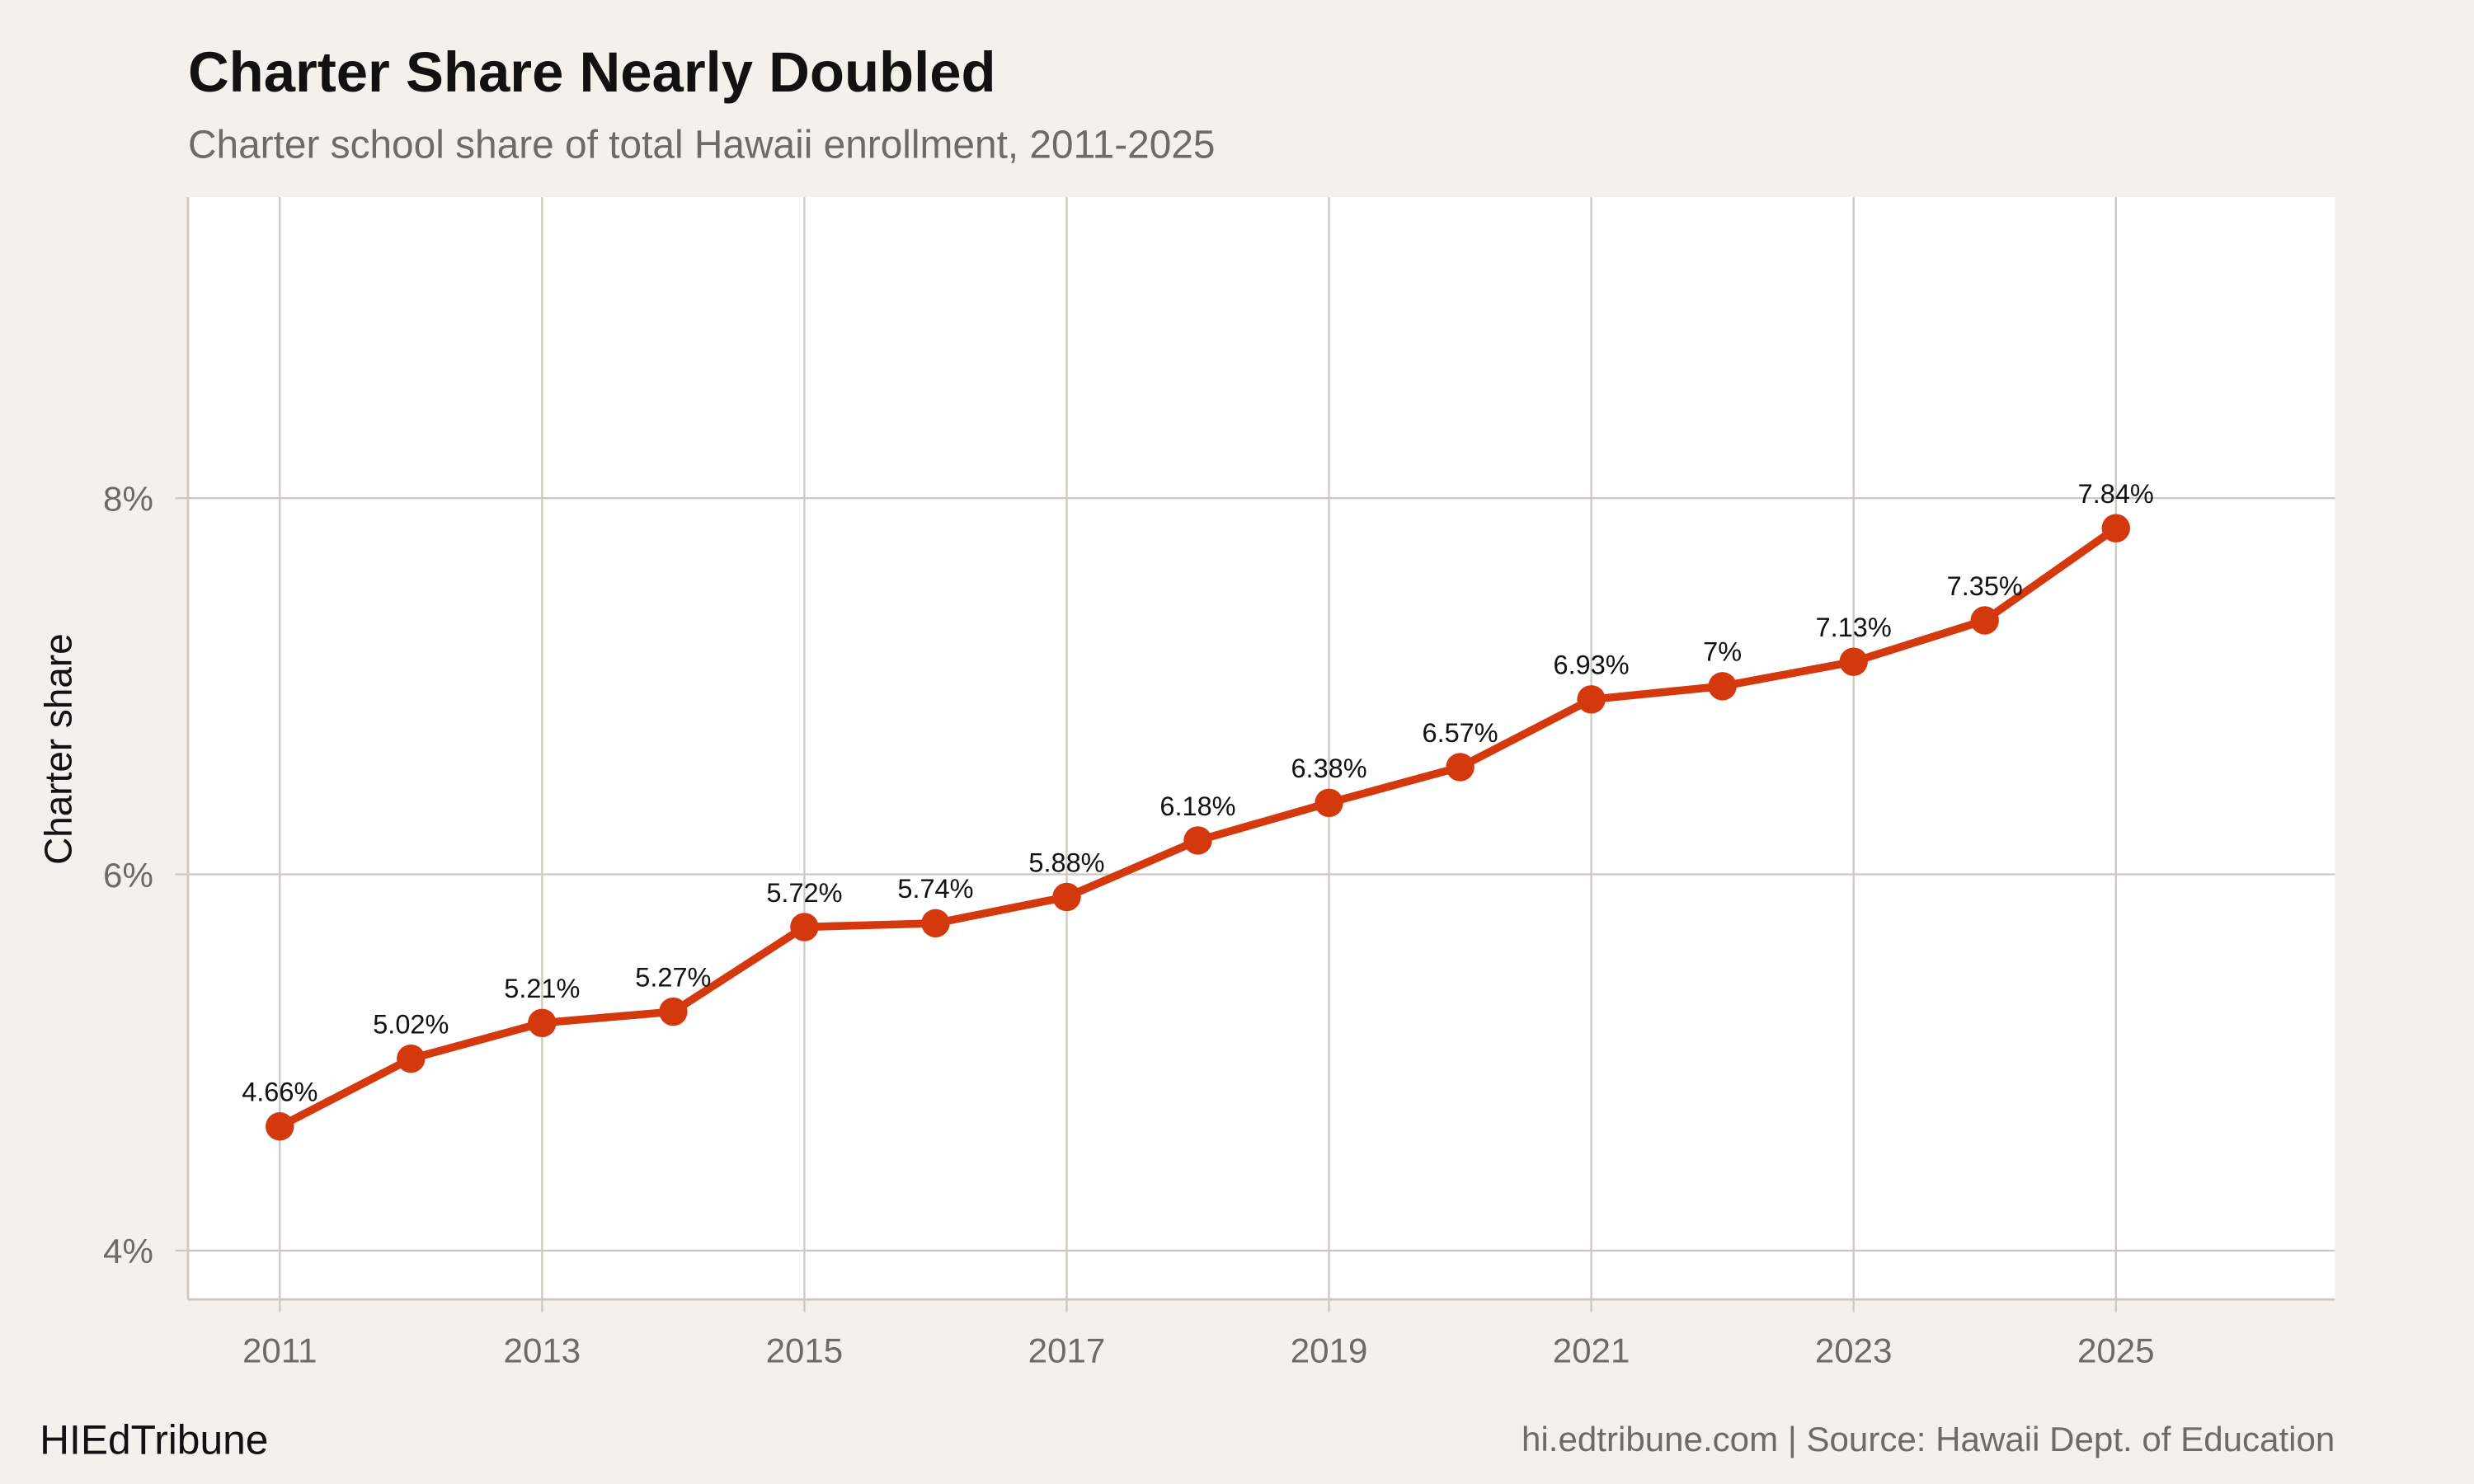  What do you see at coordinates (2116, 494) in the screenshot?
I see `data-label: 7.84%` at bounding box center [2116, 494].